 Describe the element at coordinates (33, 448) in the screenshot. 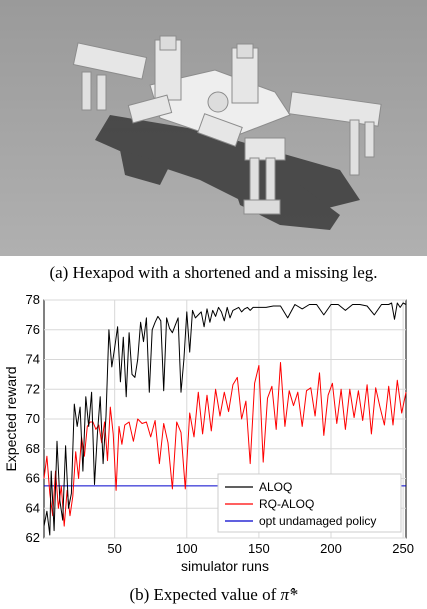

I see `y-tick-label: 68` at that location.